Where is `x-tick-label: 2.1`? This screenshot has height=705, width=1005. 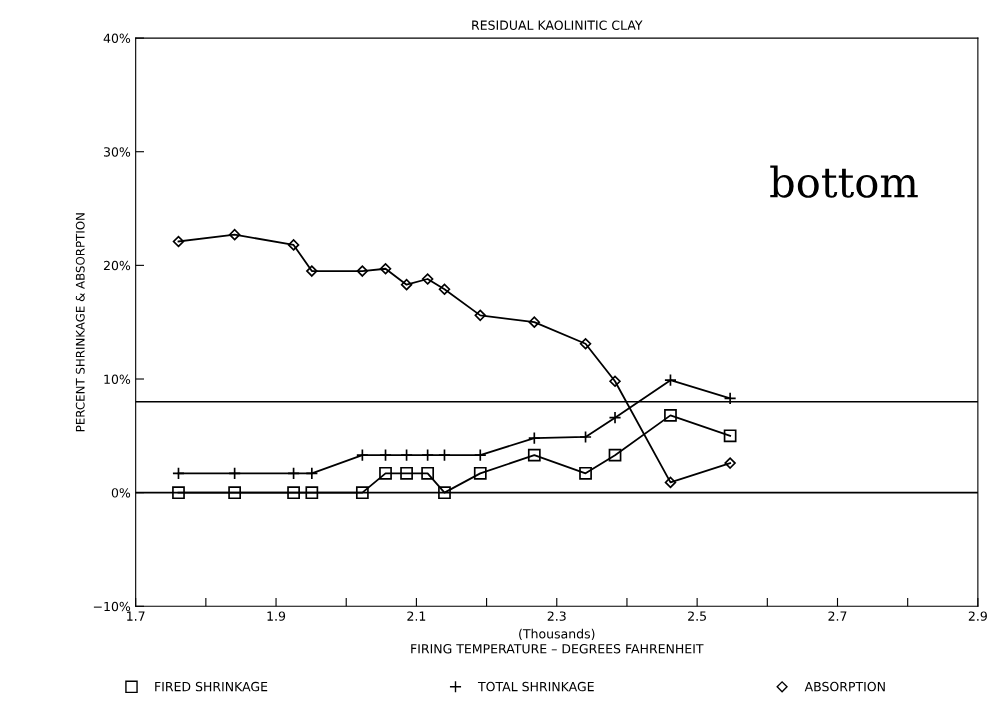
x-tick-label: 2.1 is located at coordinates (416, 616).